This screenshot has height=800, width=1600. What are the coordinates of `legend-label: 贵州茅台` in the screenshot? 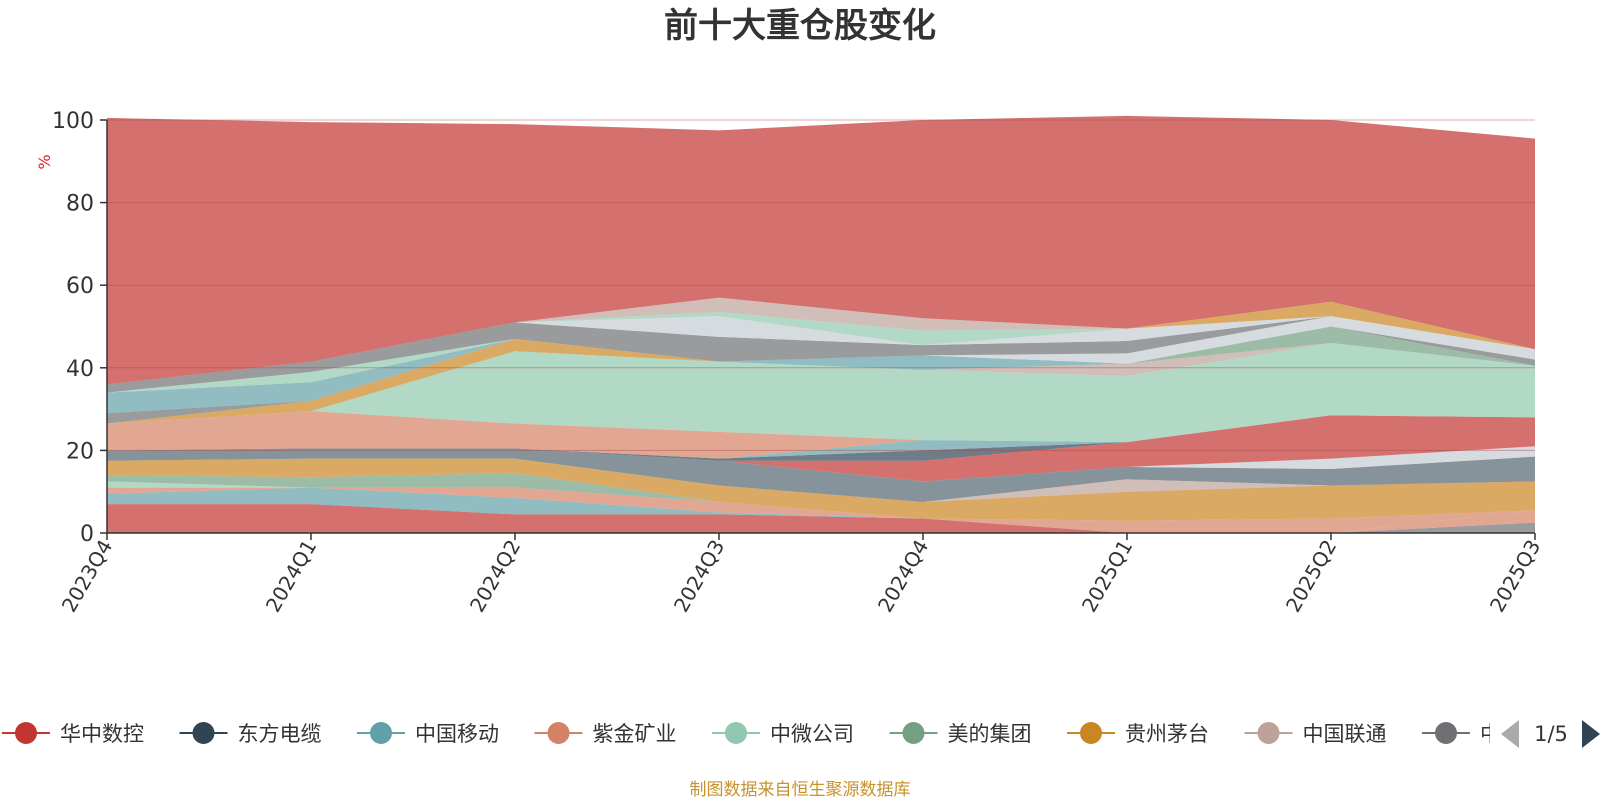 It's located at (1167, 734).